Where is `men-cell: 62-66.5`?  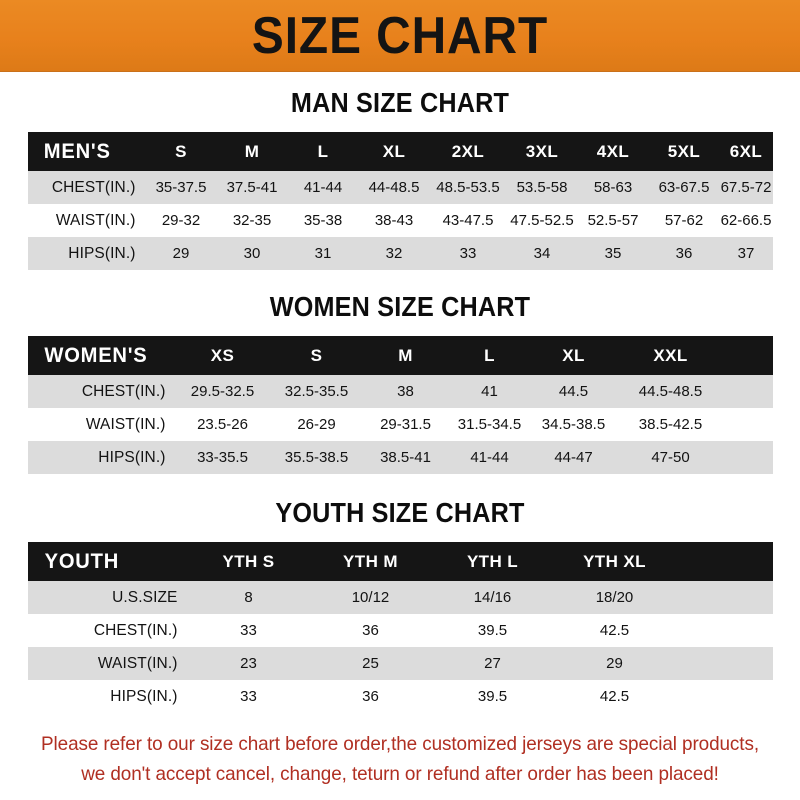
men-cell: 62-66.5 is located at coordinates (746, 220).